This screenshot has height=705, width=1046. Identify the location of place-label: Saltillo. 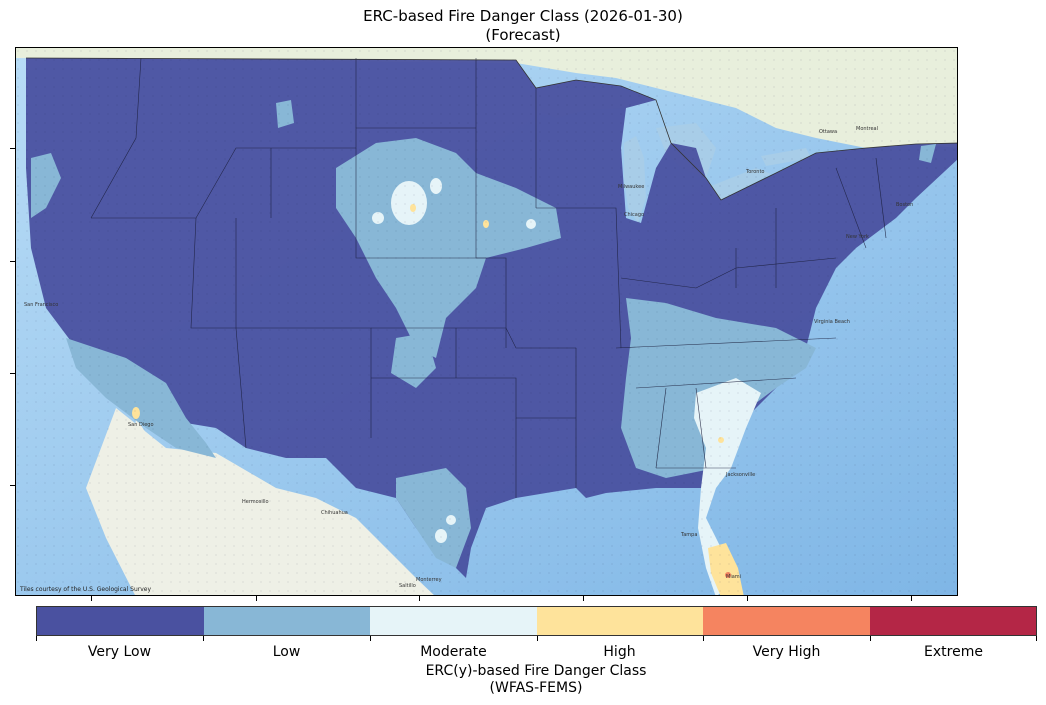
(407, 586).